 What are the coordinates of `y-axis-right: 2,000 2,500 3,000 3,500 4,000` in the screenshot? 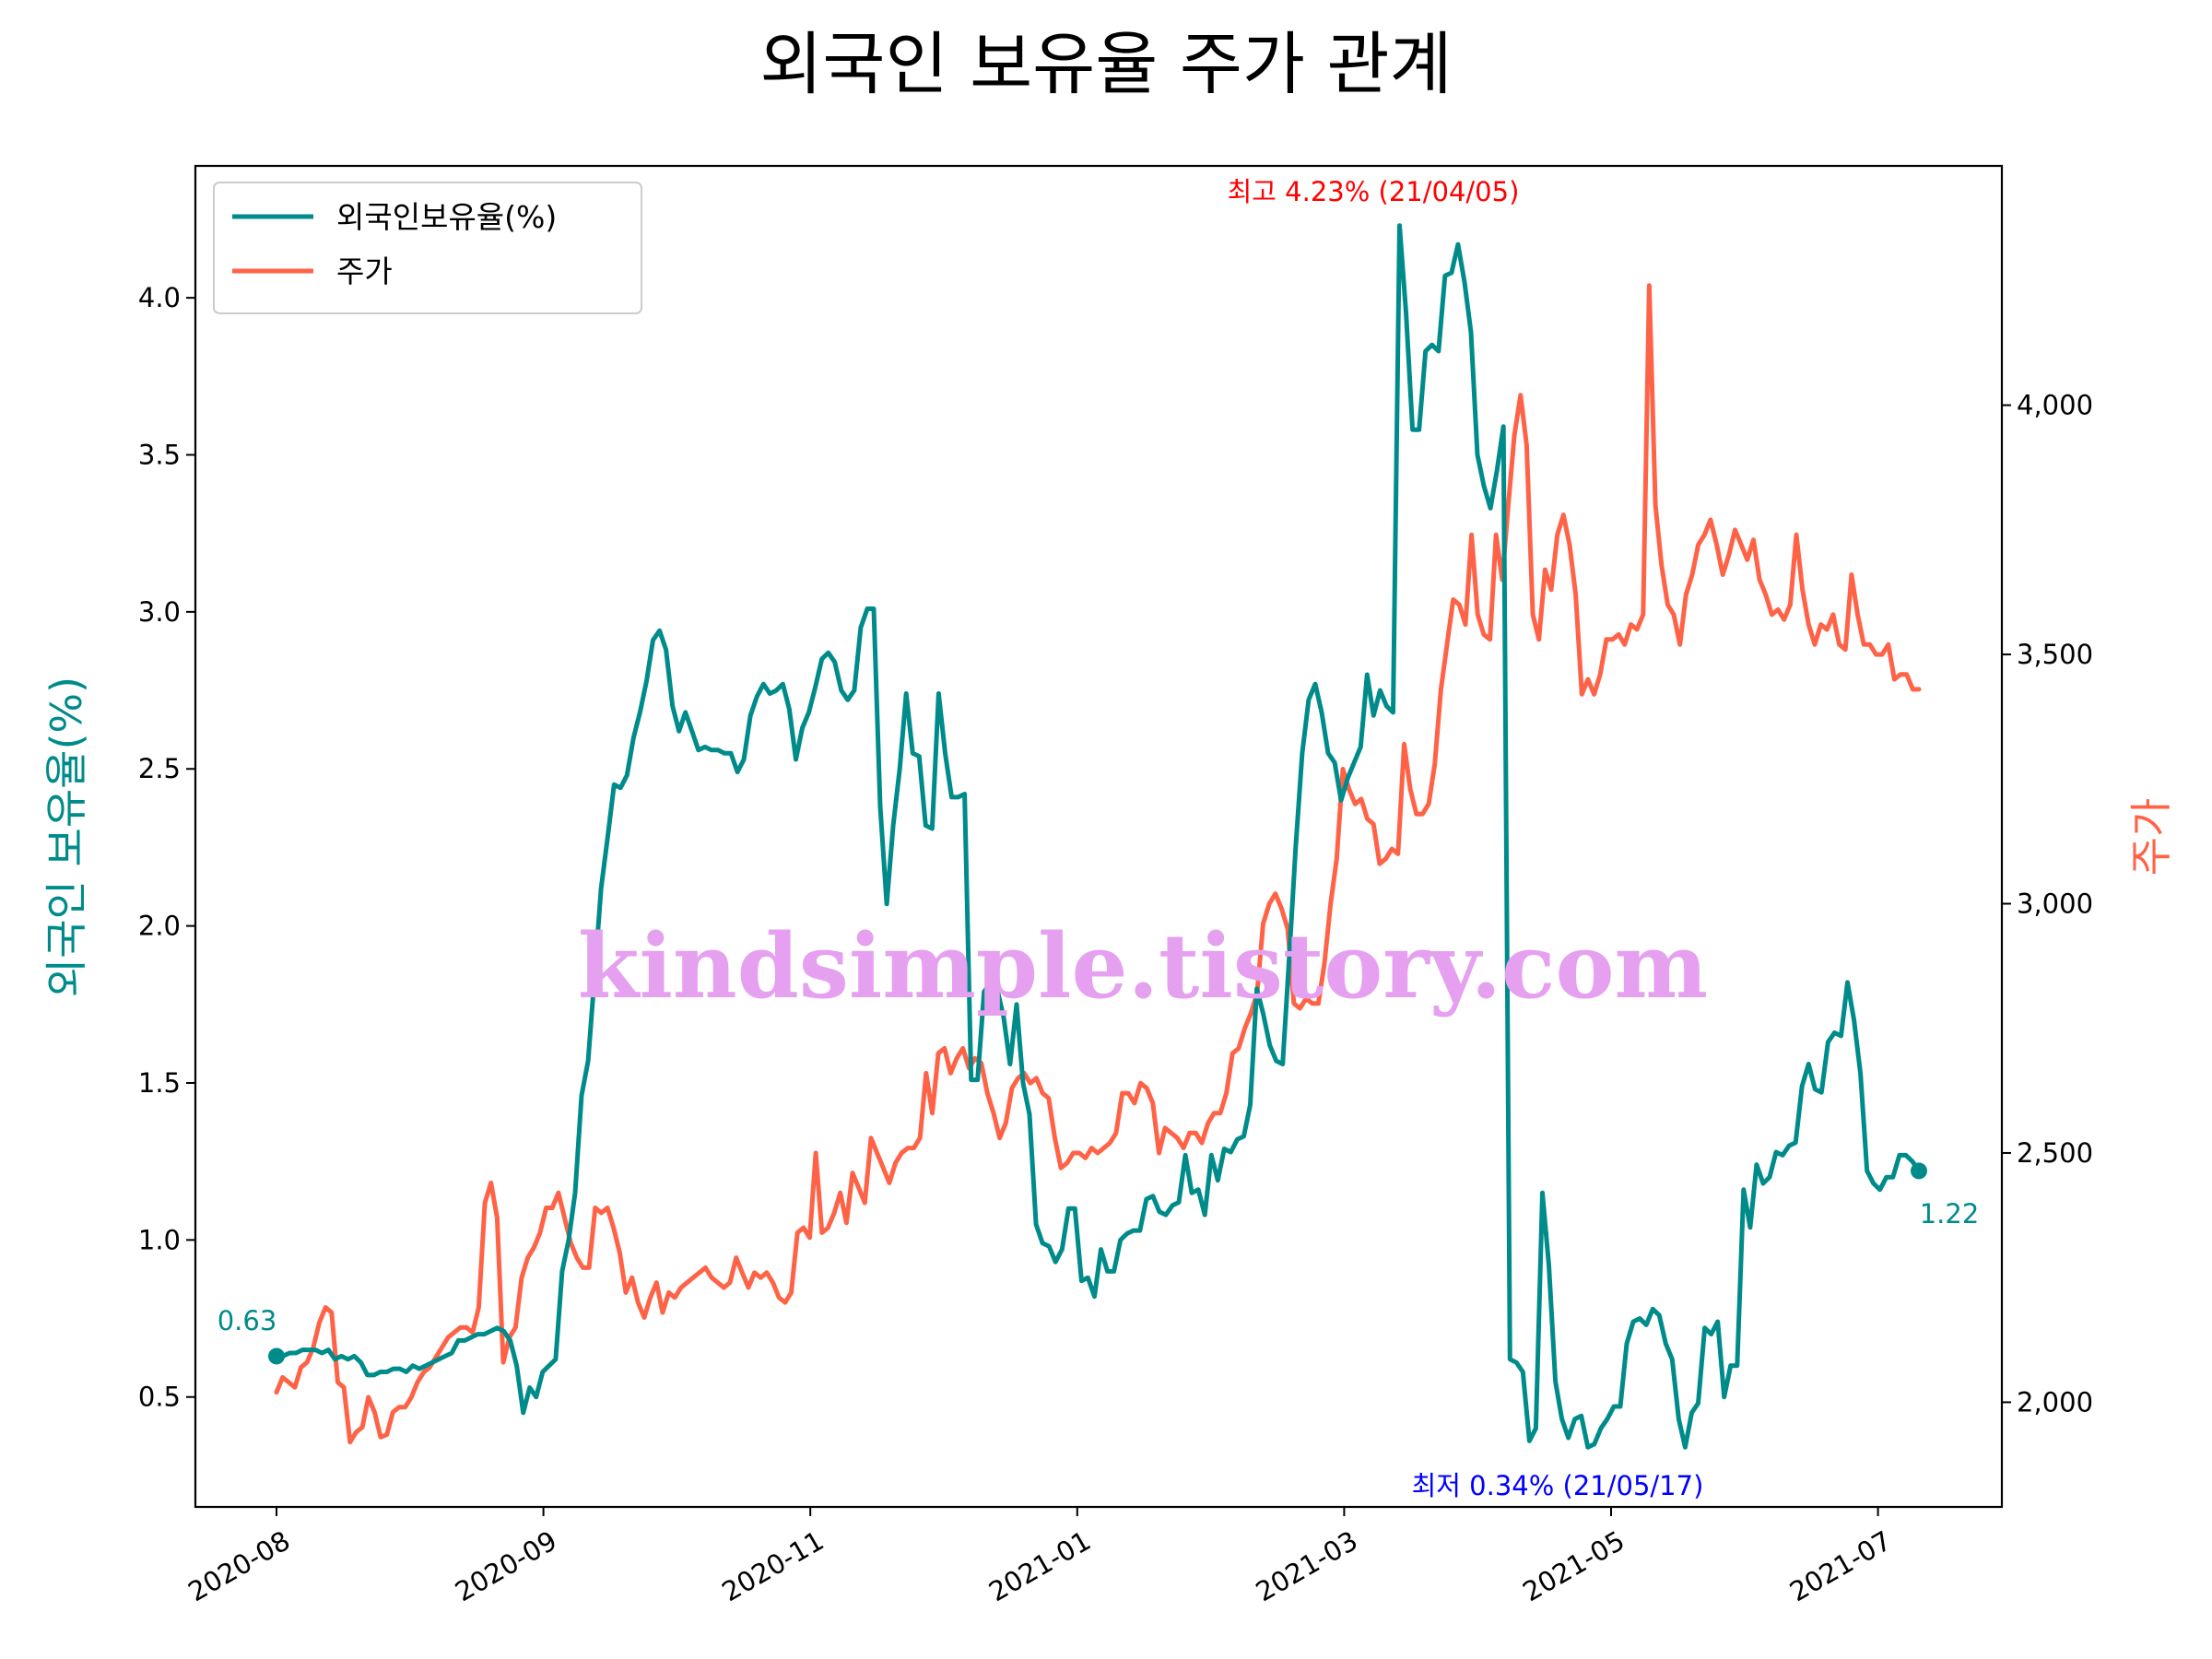 It's located at (2047, 904).